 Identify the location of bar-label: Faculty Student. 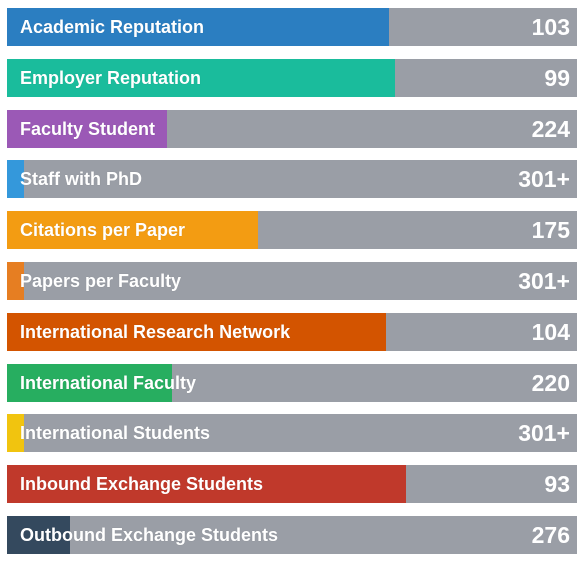
(88, 128).